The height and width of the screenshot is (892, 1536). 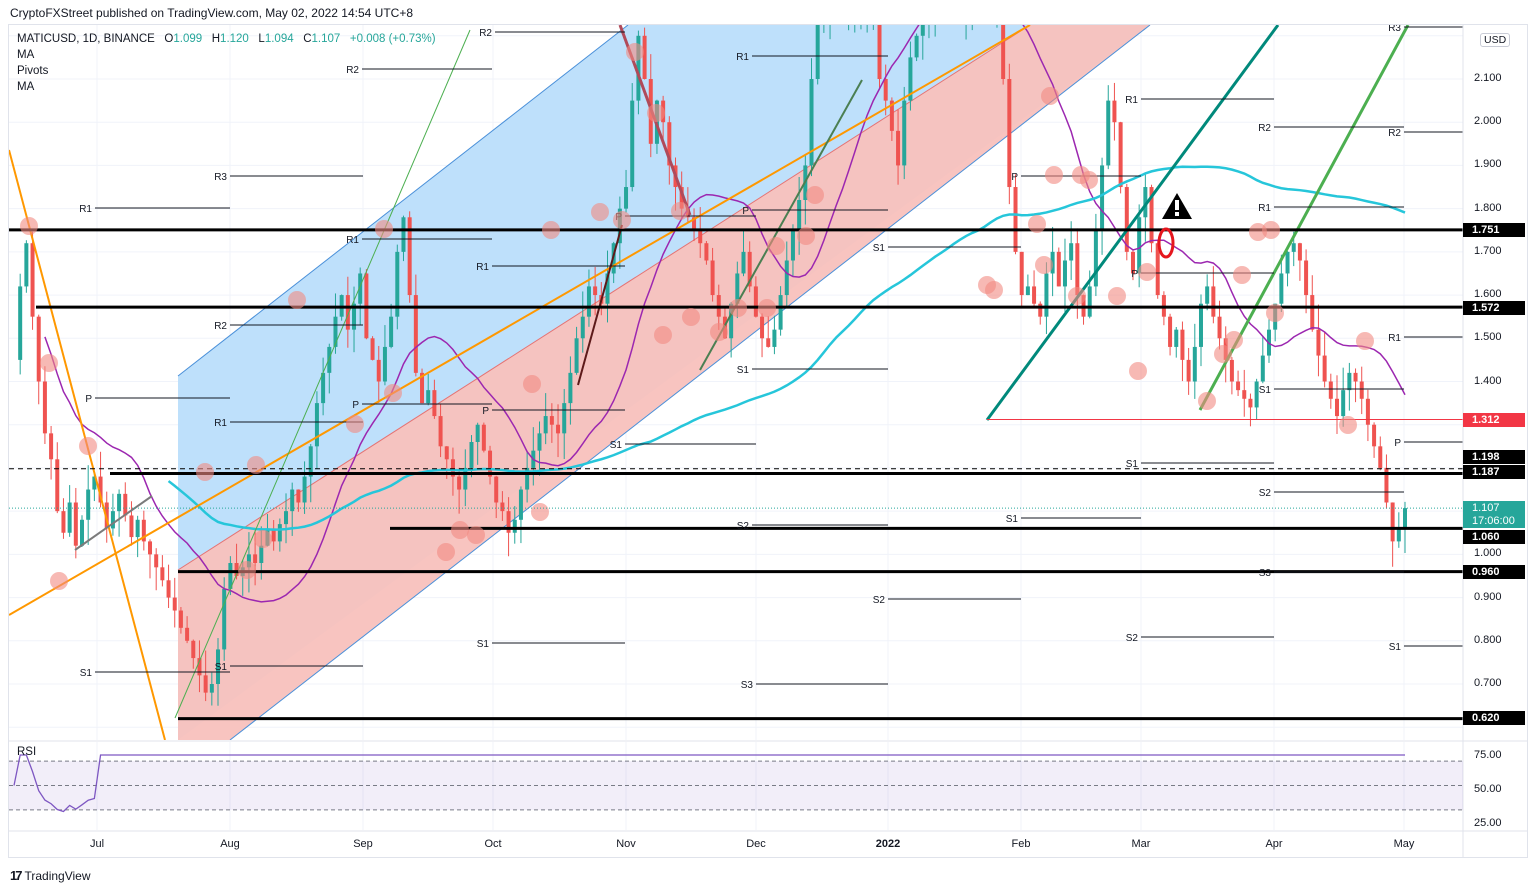 I want to click on time-tick: Apr, so click(x=1274, y=844).